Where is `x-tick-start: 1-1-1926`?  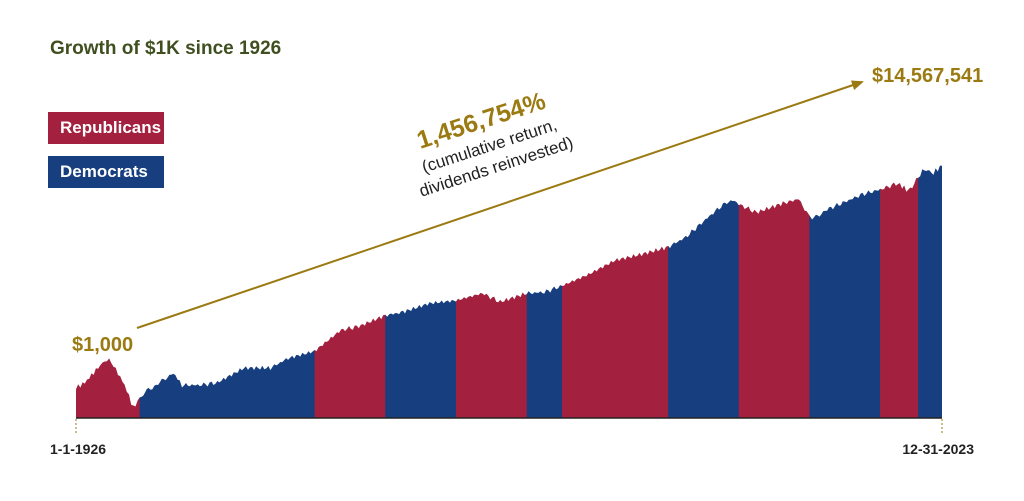
x-tick-start: 1-1-1926 is located at coordinates (78, 449).